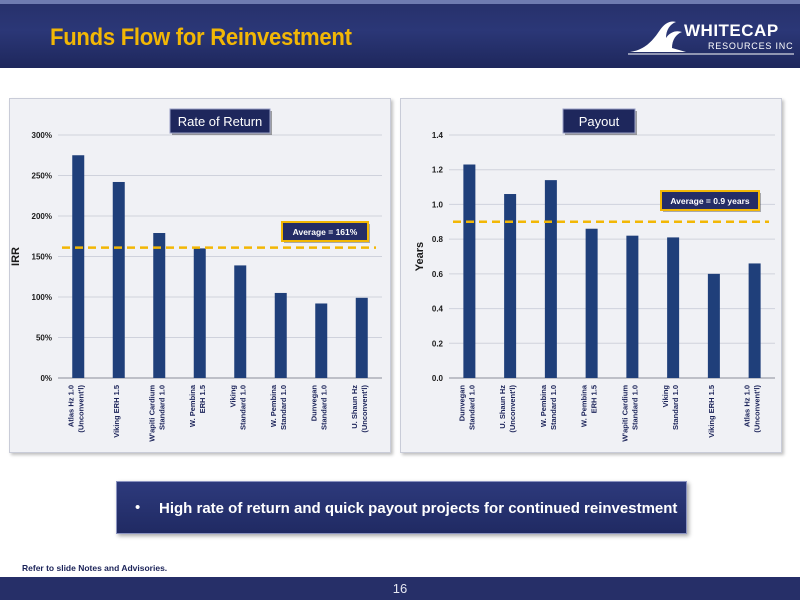  I want to click on y-tick-label: 0.2, so click(438, 343).